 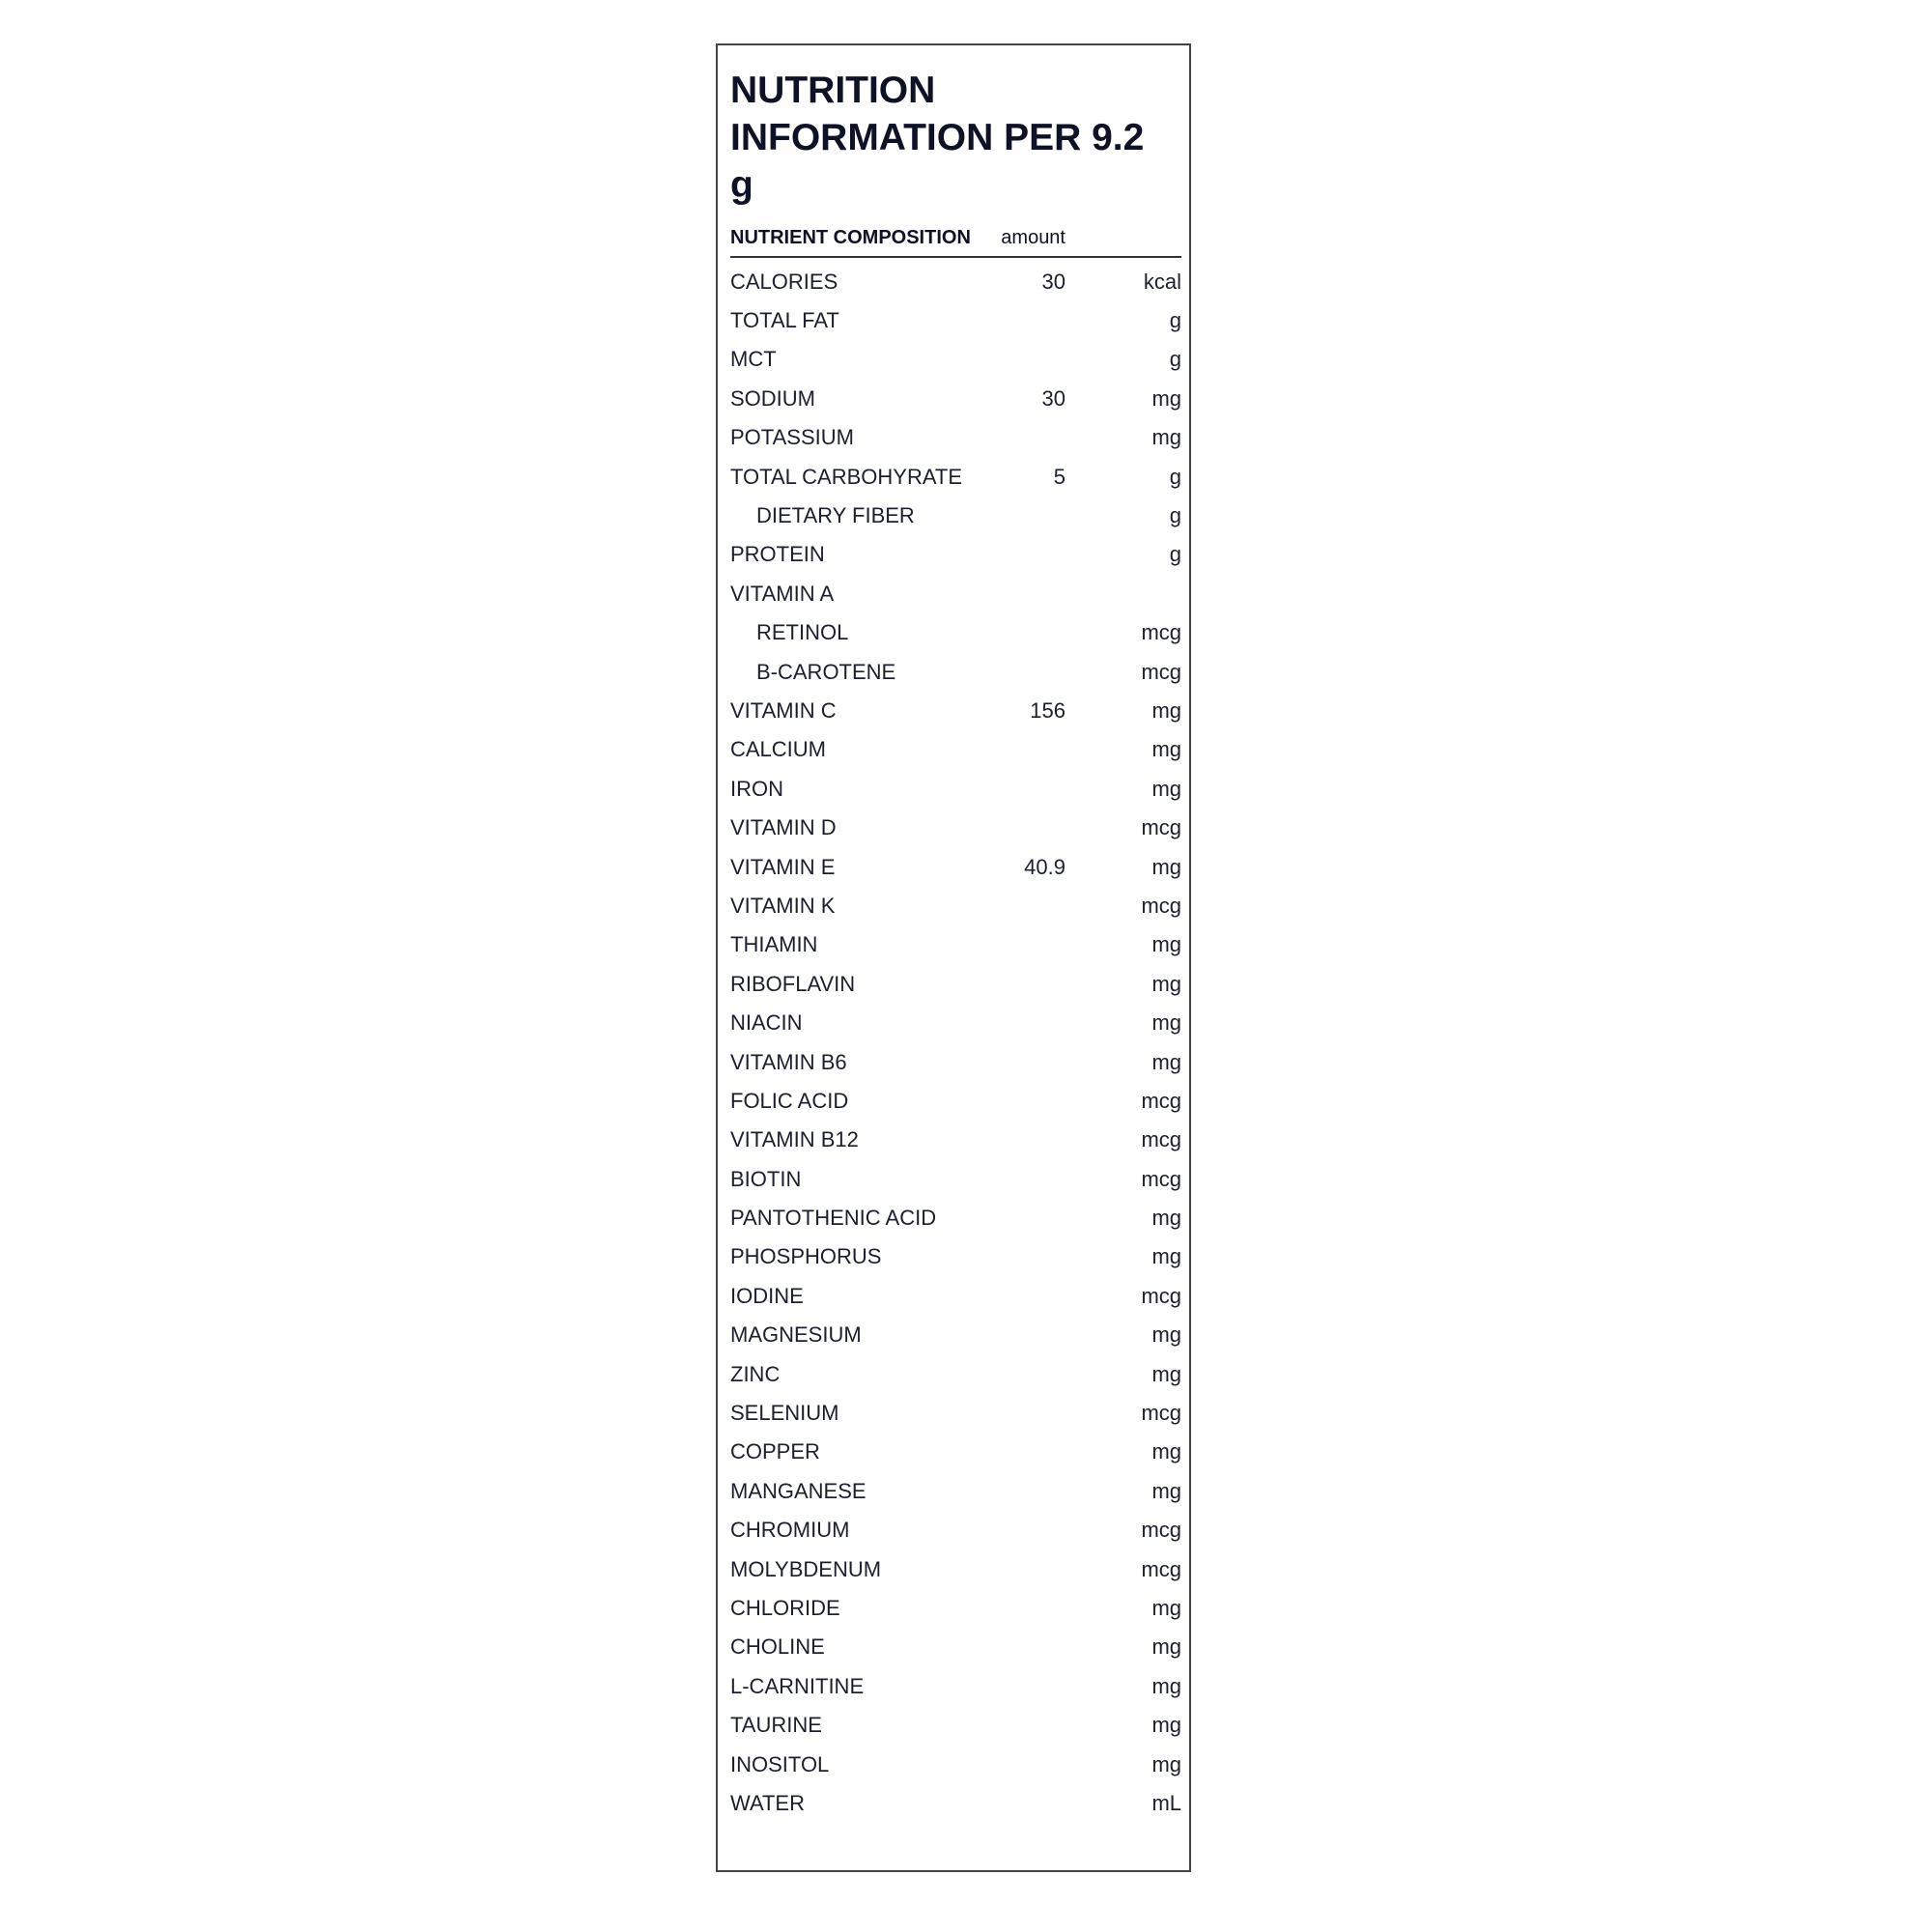 What do you see at coordinates (955, 1412) in the screenshot?
I see `table-row: SELENIUM mcg` at bounding box center [955, 1412].